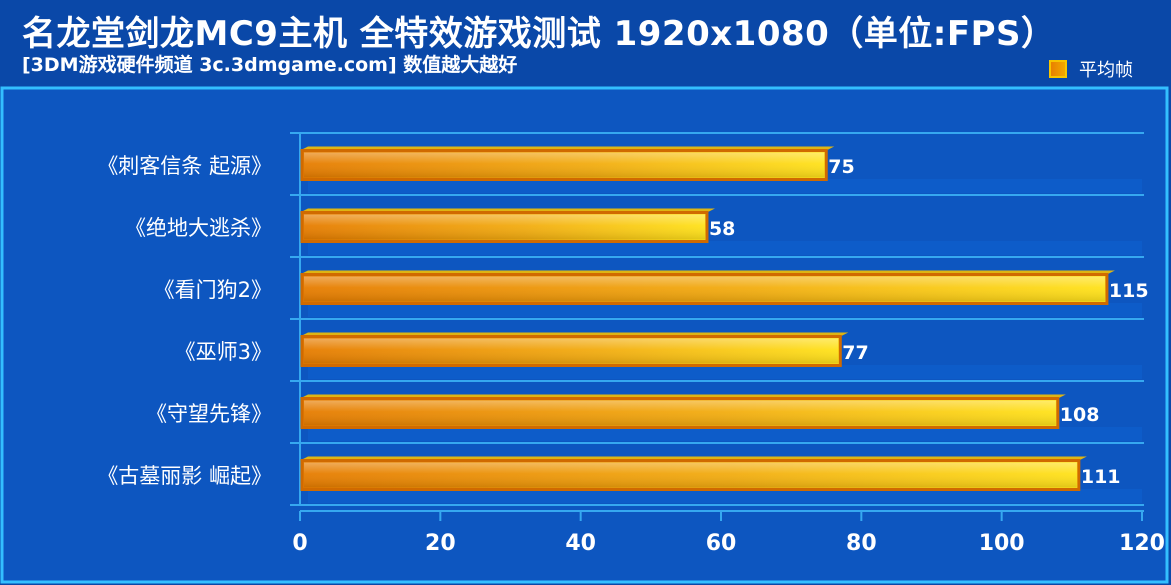 The width and height of the screenshot is (1171, 585). I want to click on category-label: 《守望先锋》, so click(209, 414).